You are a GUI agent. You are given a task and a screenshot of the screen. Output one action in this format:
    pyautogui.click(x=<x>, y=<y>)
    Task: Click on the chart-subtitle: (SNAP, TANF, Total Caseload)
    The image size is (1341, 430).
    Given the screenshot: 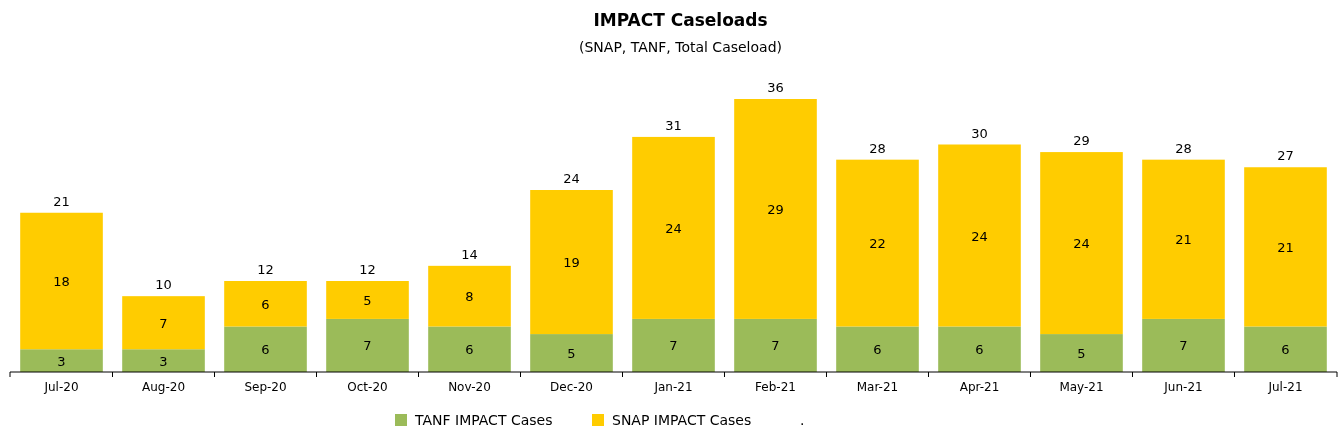 What is the action you would take?
    pyautogui.click(x=680, y=47)
    